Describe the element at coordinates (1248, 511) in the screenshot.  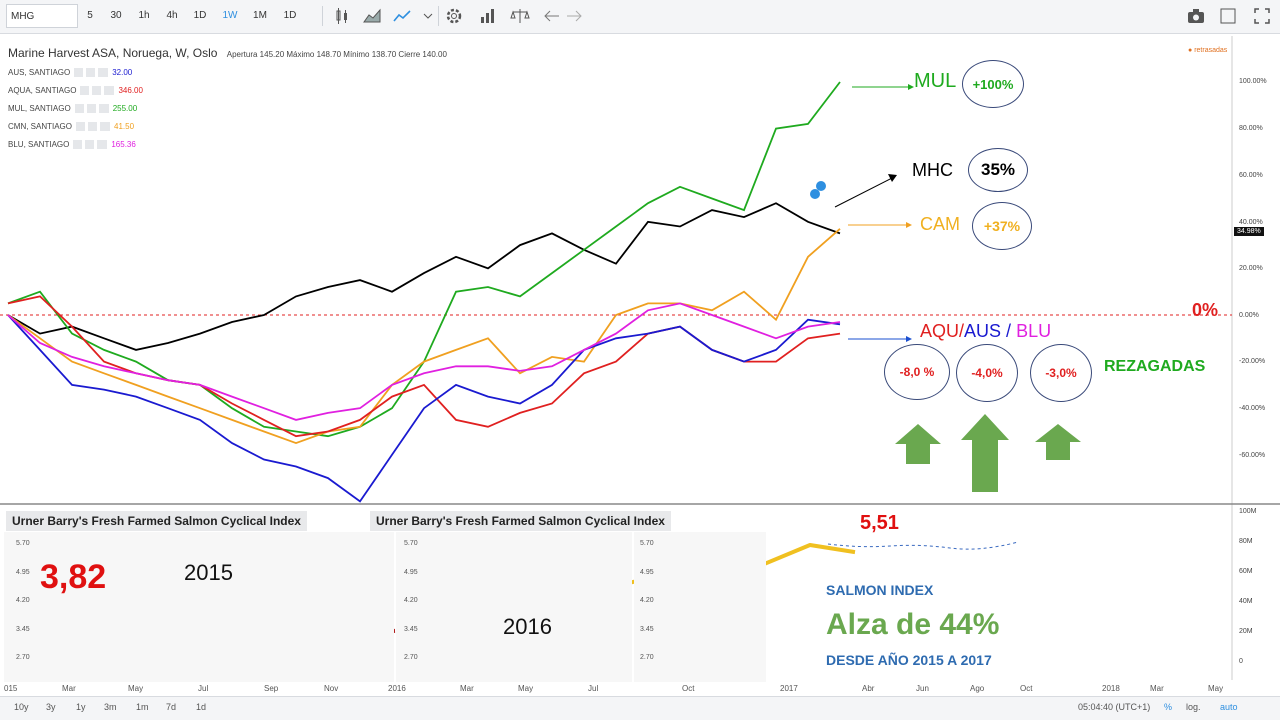
I see `vol-tick: 100M` at that location.